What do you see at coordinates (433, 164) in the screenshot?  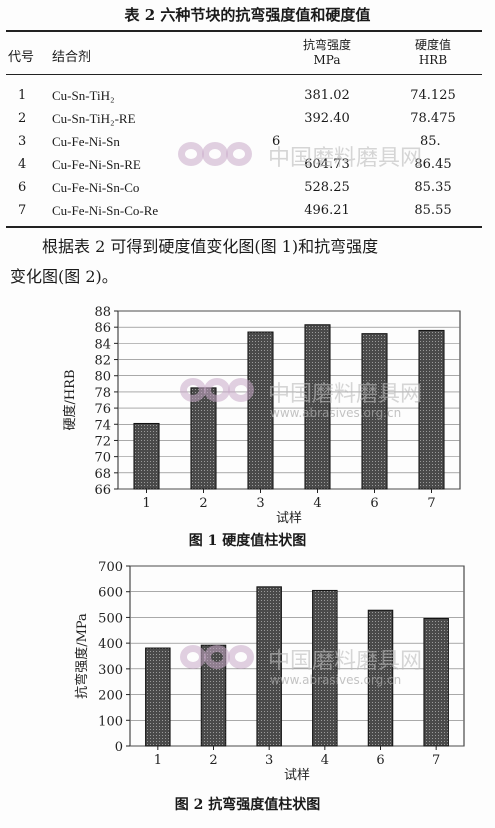 I see `cell-hardness: 86.45` at bounding box center [433, 164].